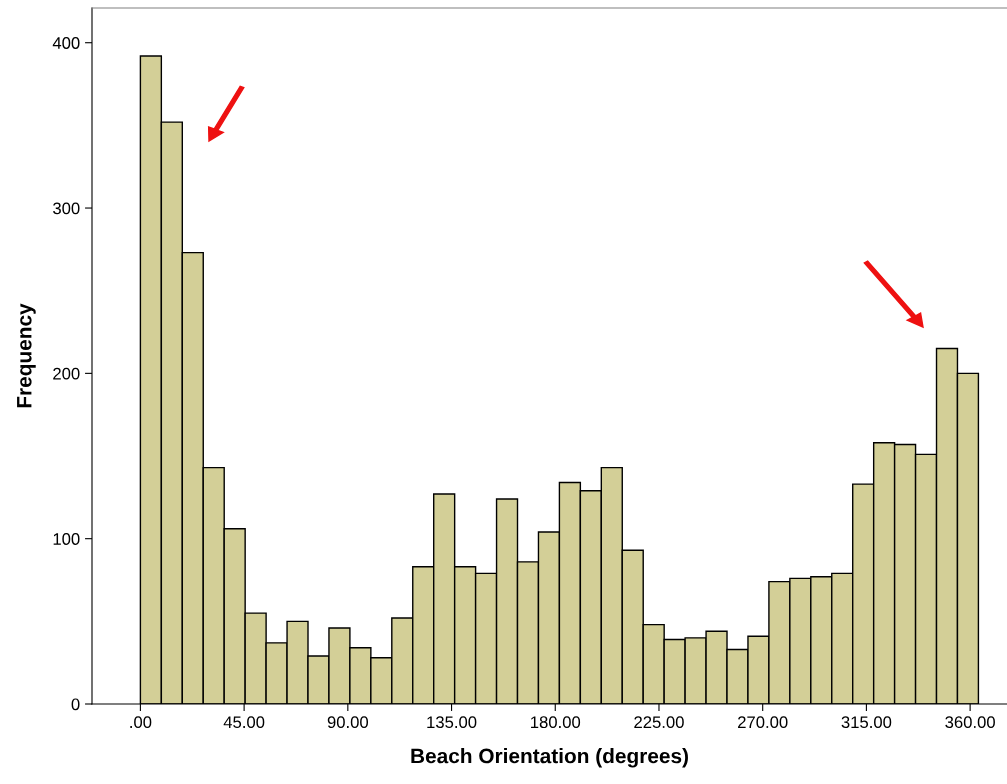 The image size is (1007, 784). Describe the element at coordinates (452, 722) in the screenshot. I see `x-tick-label: 135.00` at that location.